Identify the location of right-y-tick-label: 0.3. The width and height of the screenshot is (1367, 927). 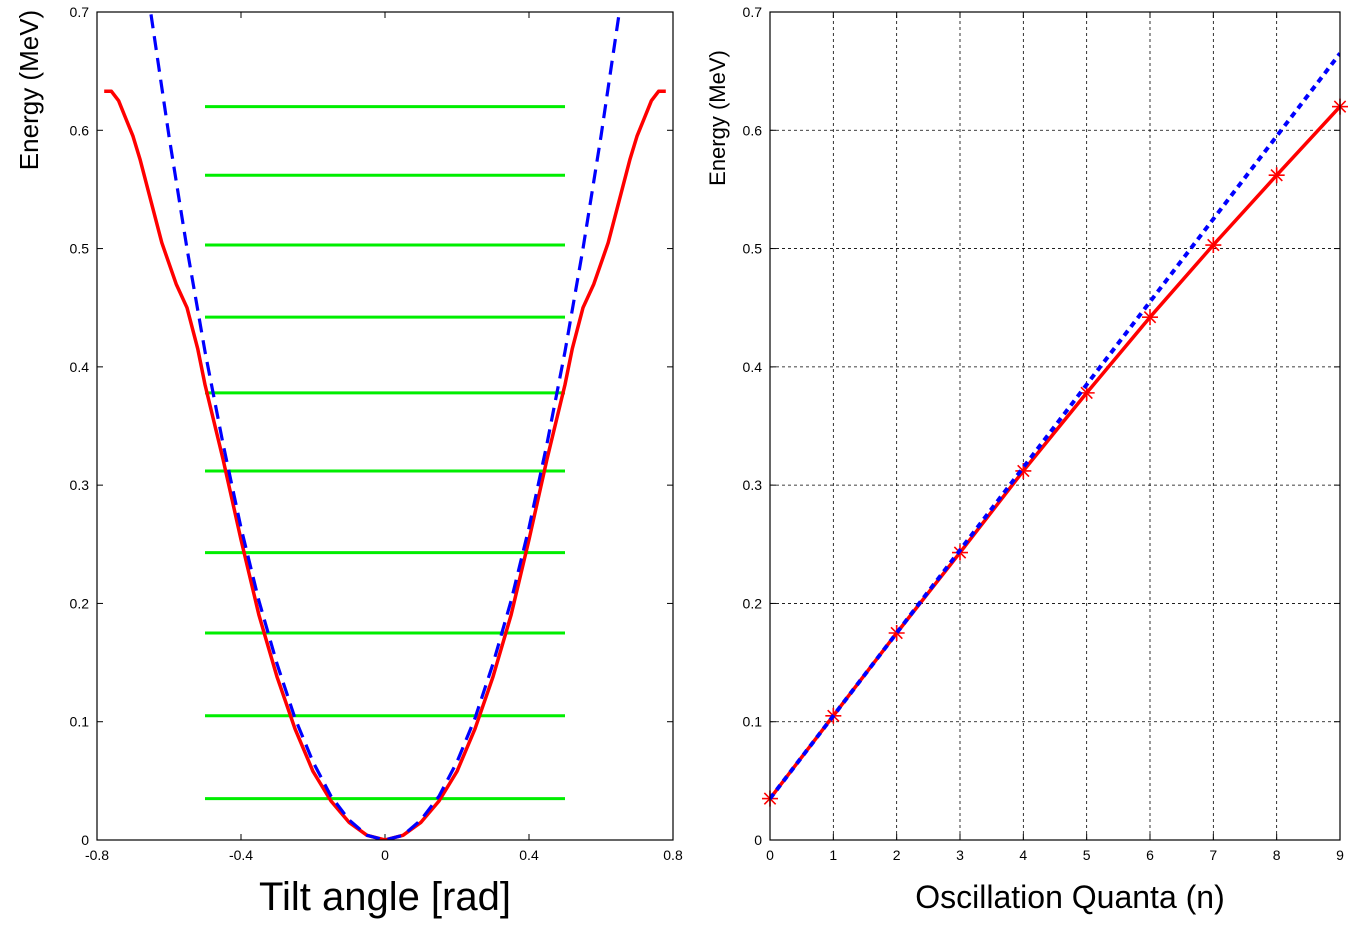
(753, 485).